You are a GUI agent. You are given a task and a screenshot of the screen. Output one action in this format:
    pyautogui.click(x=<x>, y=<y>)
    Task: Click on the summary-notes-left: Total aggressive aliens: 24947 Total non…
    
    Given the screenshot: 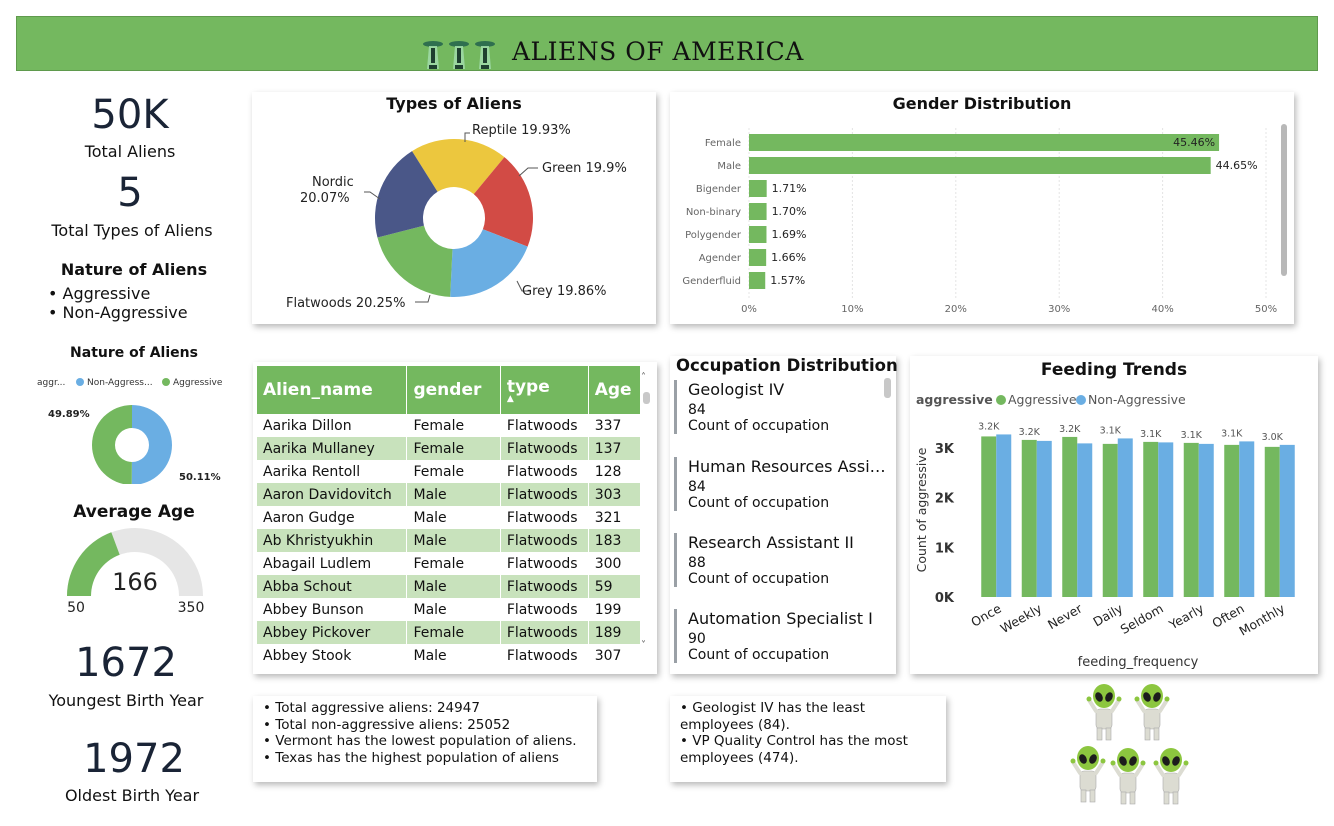 What is the action you would take?
    pyautogui.click(x=425, y=739)
    